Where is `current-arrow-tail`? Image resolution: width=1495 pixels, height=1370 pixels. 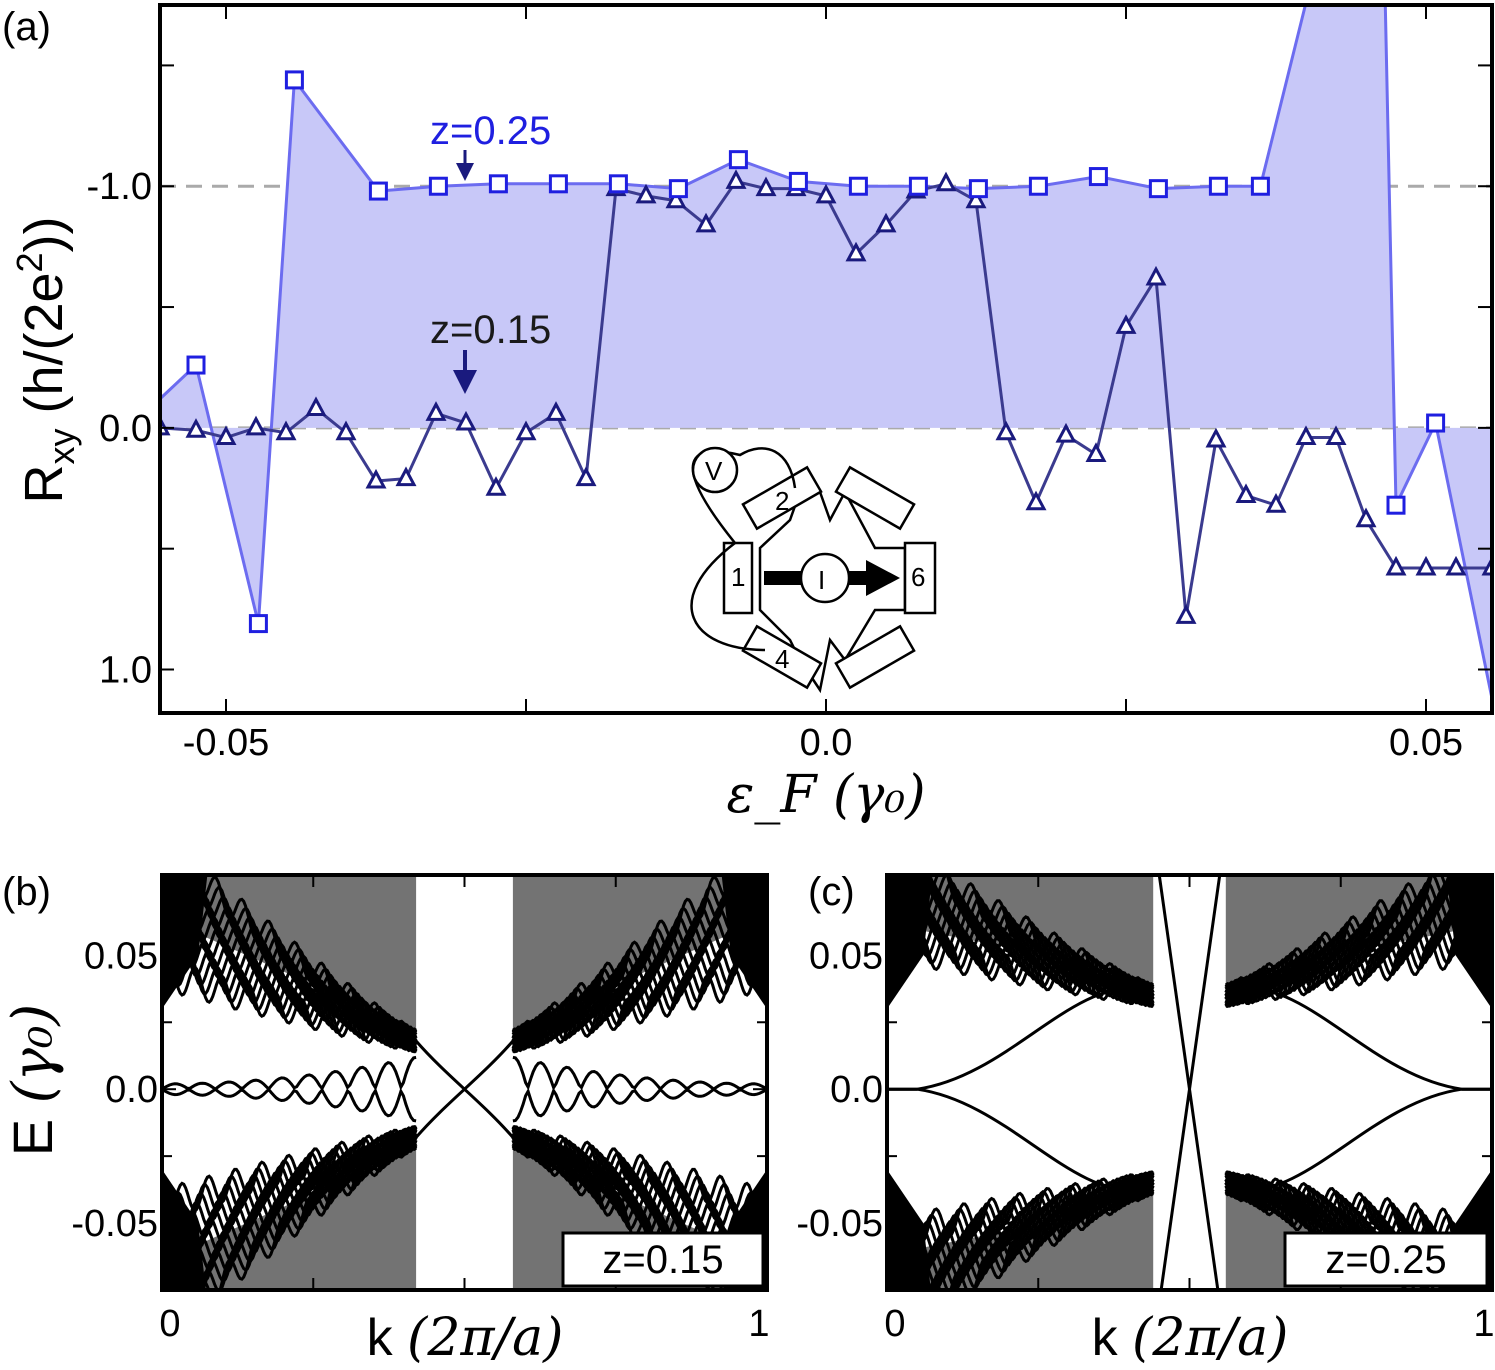
current-arrow-tail is located at coordinates (784, 578).